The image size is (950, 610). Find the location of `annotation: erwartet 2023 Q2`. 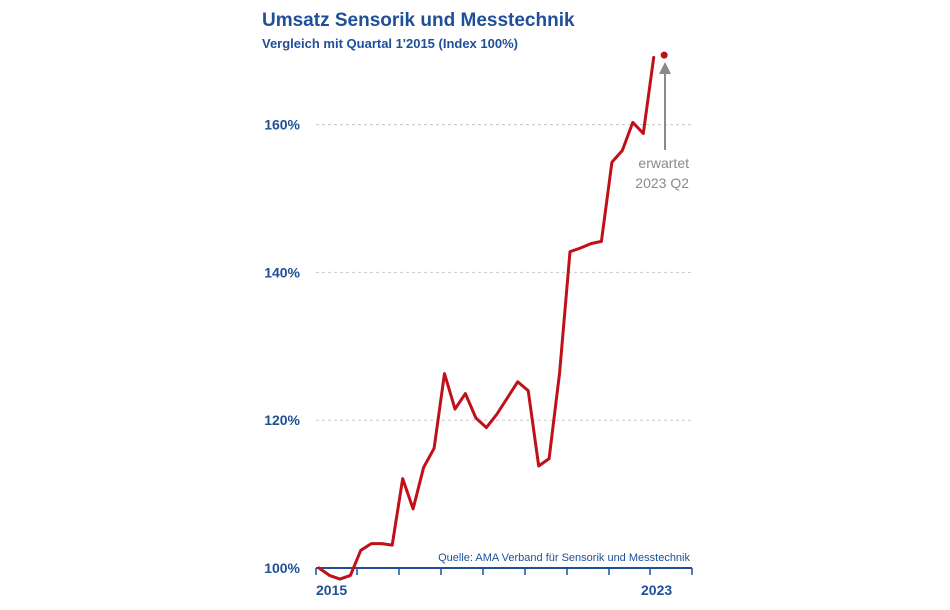

annotation: erwartet 2023 Q2 is located at coordinates (662, 126).